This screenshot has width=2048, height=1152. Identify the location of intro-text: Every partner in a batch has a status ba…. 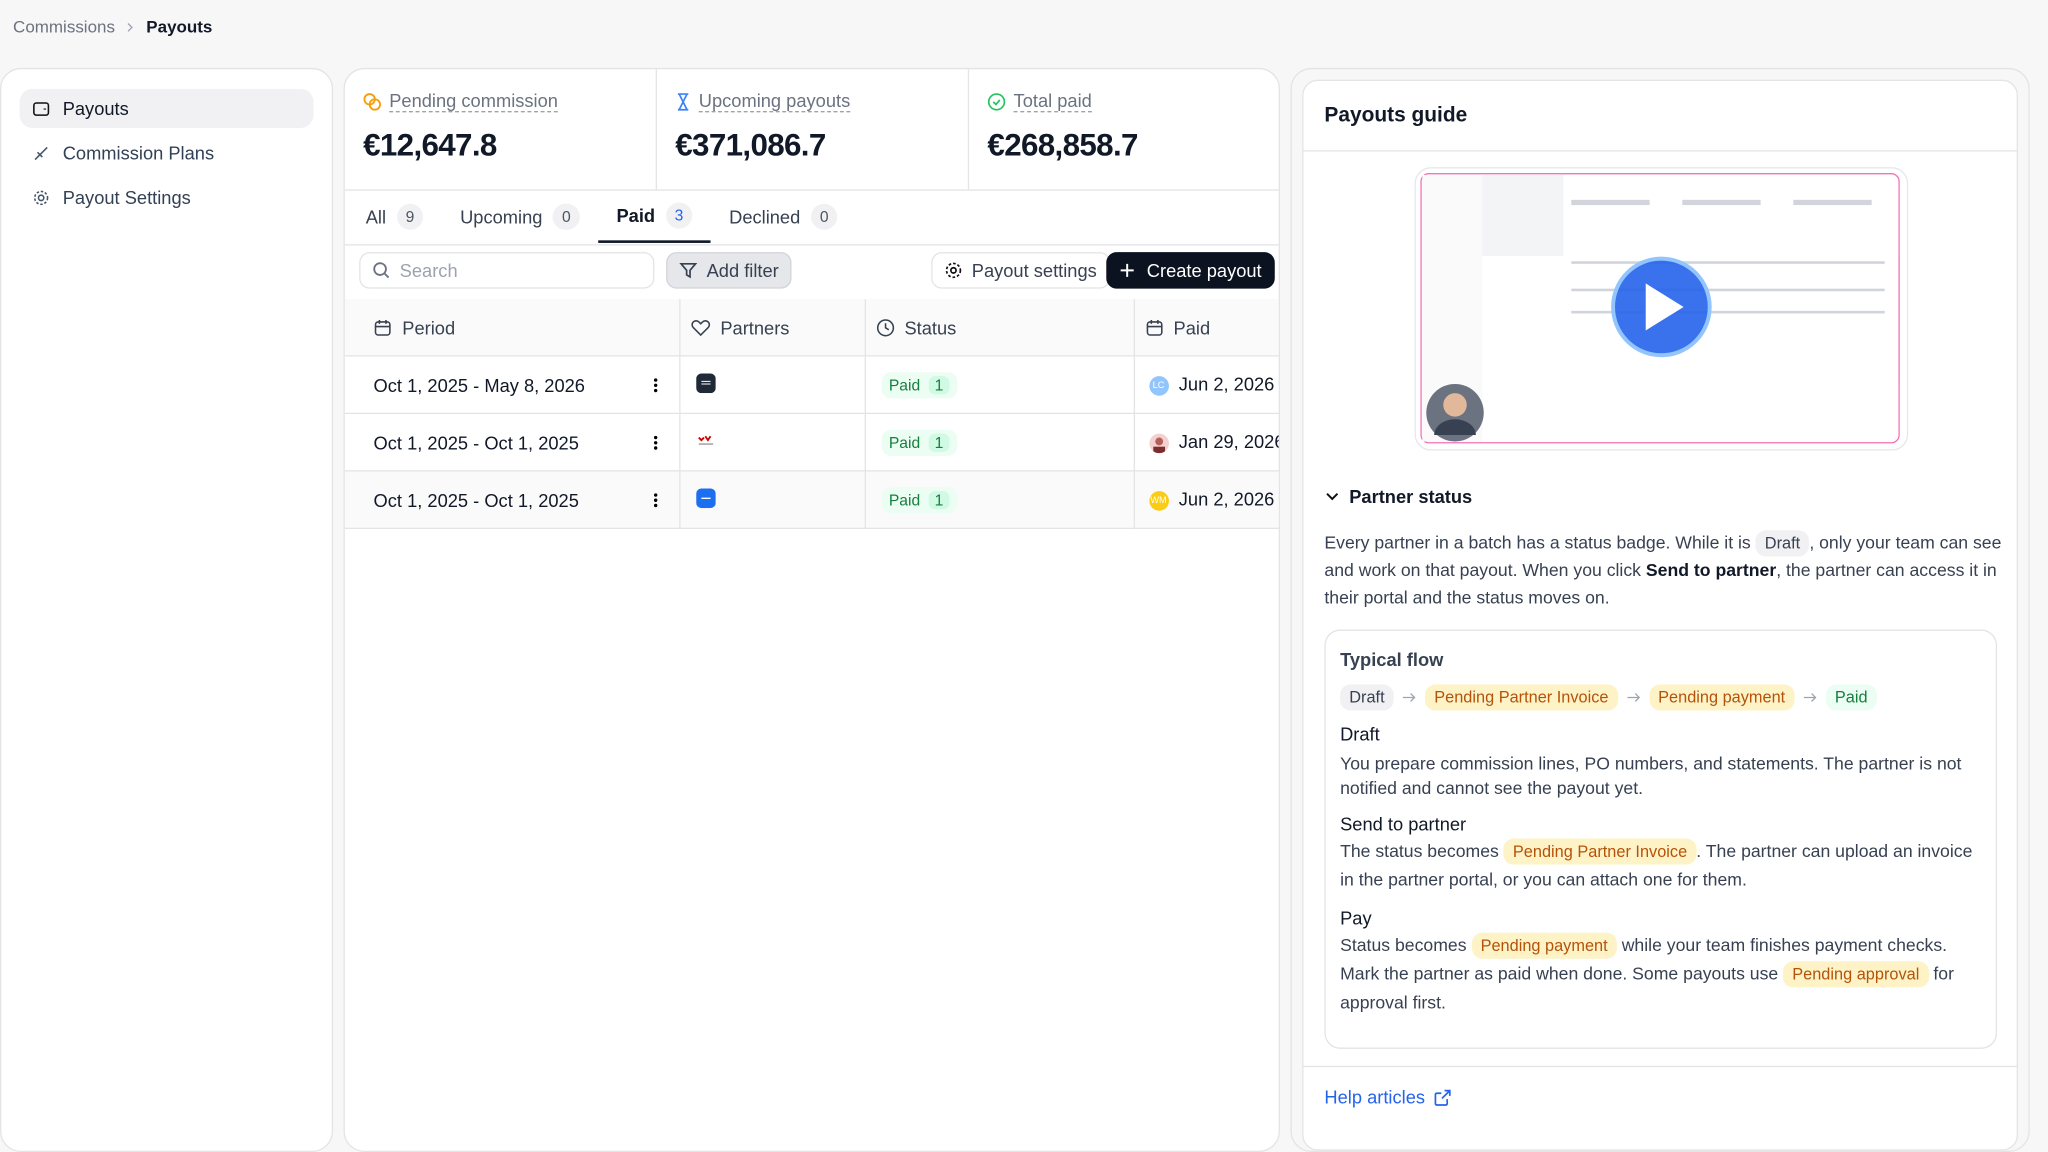
(1663, 570).